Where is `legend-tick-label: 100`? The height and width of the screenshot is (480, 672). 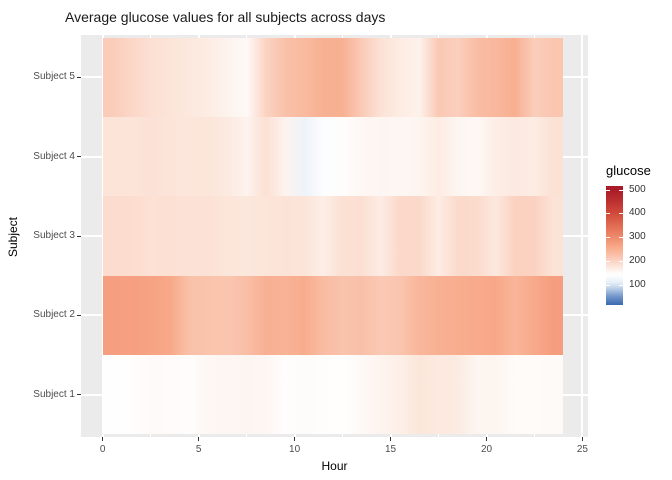 legend-tick-label: 100 is located at coordinates (637, 284).